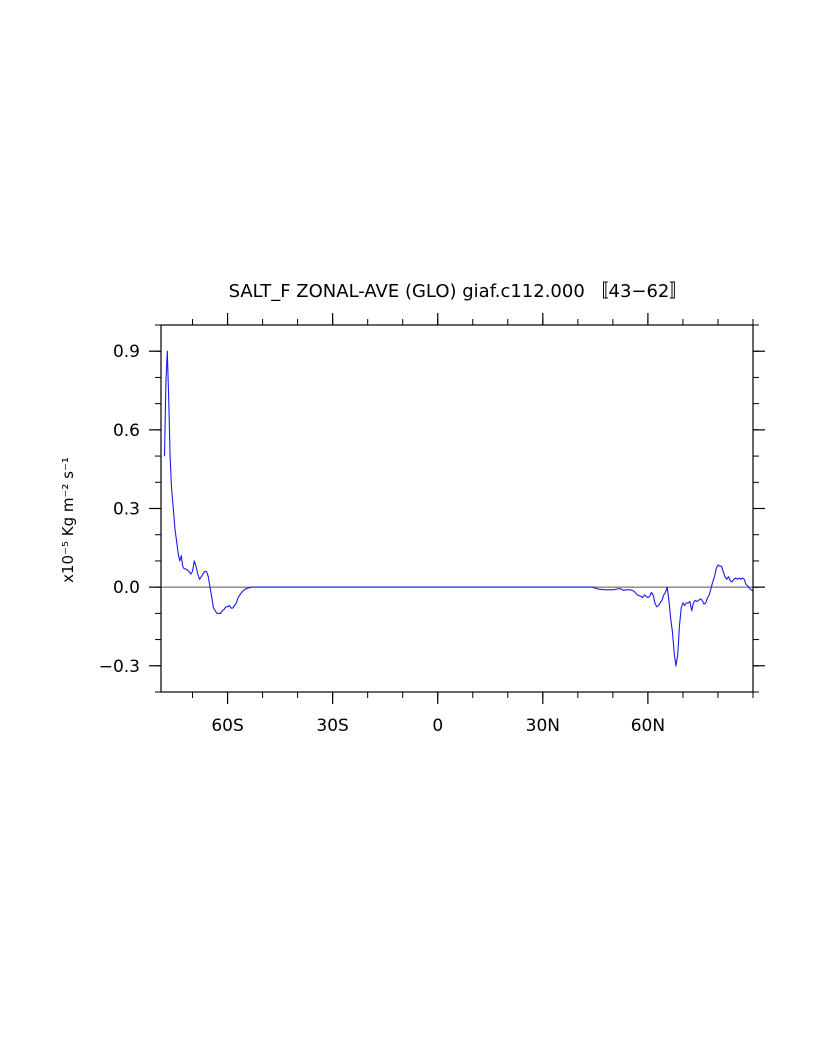 The height and width of the screenshot is (1060, 818). I want to click on y-tick-label: 0.0, so click(126, 588).